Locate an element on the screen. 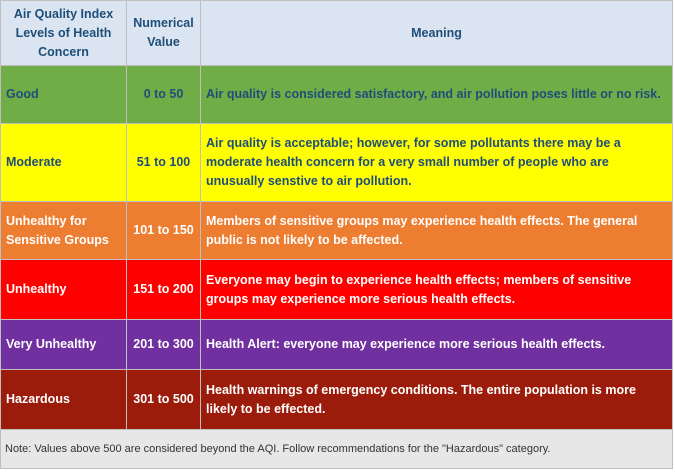 Image resolution: width=675 pixels, height=474 pixels. value-cell: 201 to 300 is located at coordinates (163, 344).